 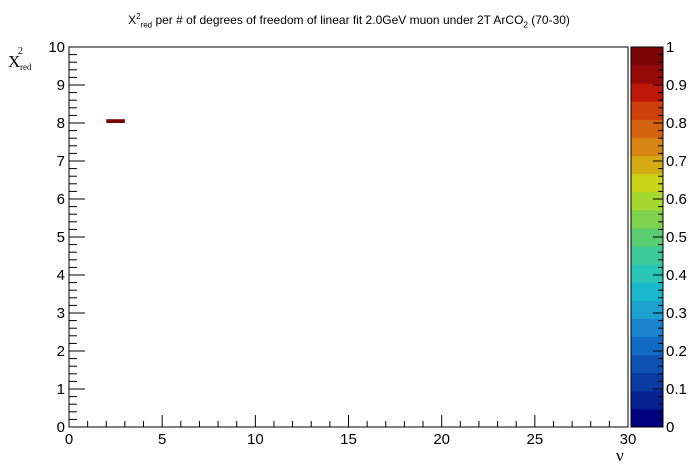 What do you see at coordinates (56, 47) in the screenshot?
I see `y-tick-label: 10` at bounding box center [56, 47].